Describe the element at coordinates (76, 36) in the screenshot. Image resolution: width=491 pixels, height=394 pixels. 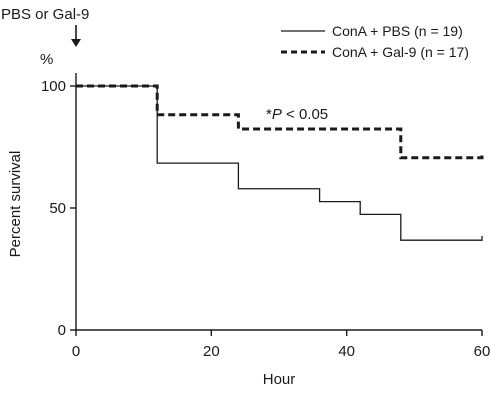
I see `treatment-arrow` at that location.